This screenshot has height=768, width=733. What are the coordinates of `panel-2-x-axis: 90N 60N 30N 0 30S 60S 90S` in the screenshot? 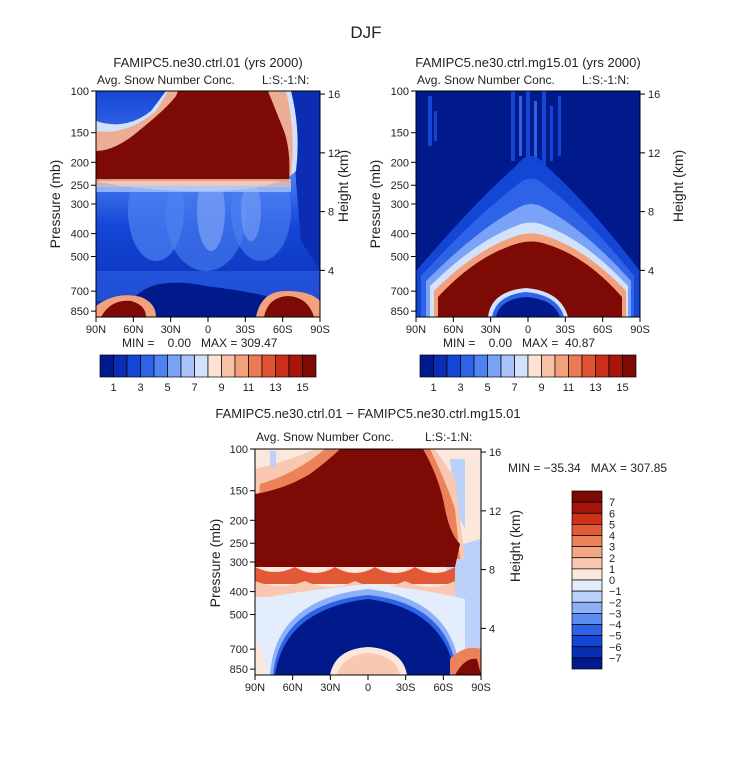 It's located at (528, 326).